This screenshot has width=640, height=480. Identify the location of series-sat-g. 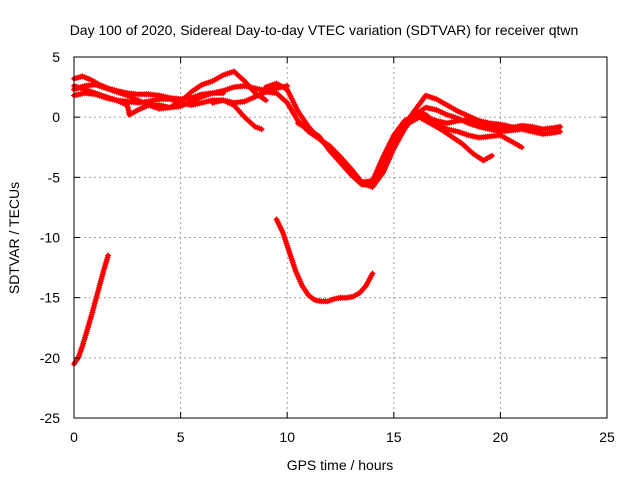
(429, 140).